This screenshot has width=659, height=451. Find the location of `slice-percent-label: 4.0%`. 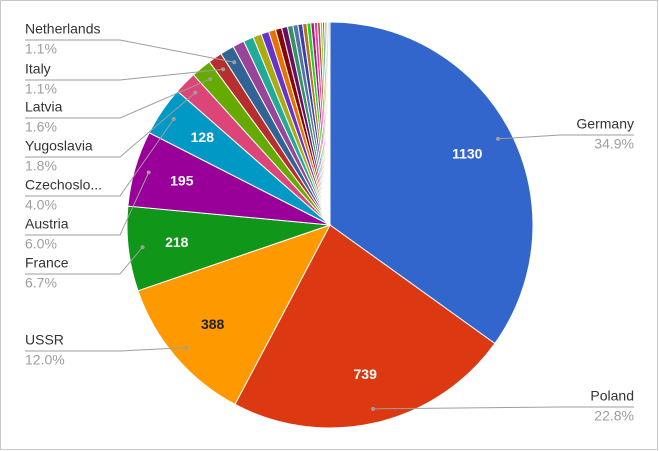

slice-percent-label: 4.0% is located at coordinates (41, 205).